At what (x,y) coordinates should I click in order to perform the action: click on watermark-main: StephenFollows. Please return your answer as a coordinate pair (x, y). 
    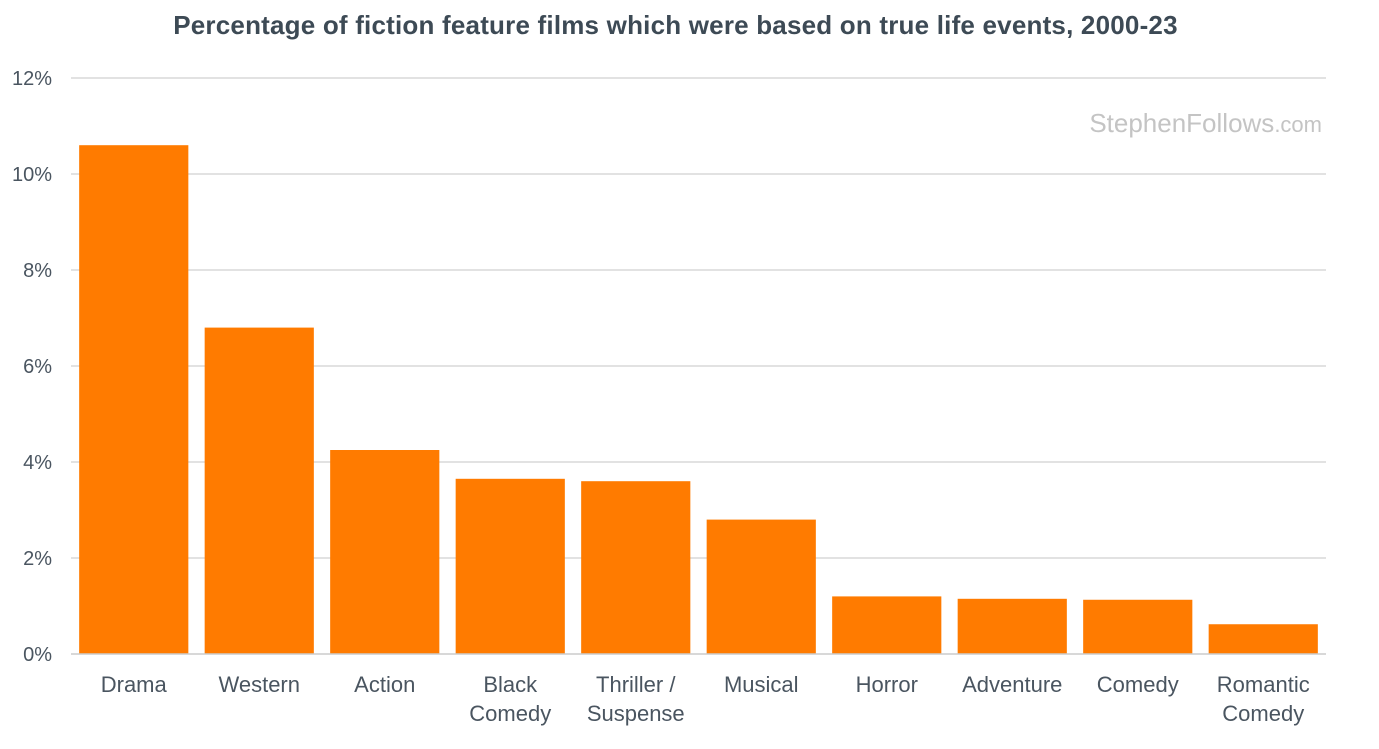
    Looking at the image, I should click on (1181, 123).